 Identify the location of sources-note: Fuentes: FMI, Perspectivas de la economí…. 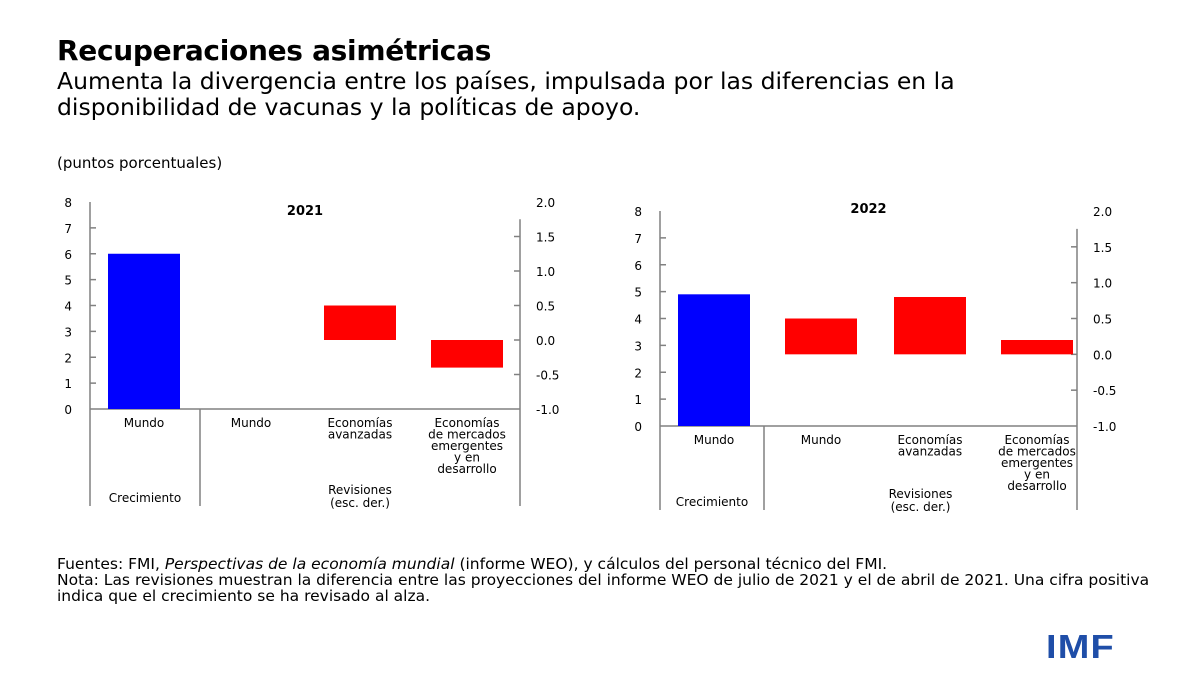
(607, 564).